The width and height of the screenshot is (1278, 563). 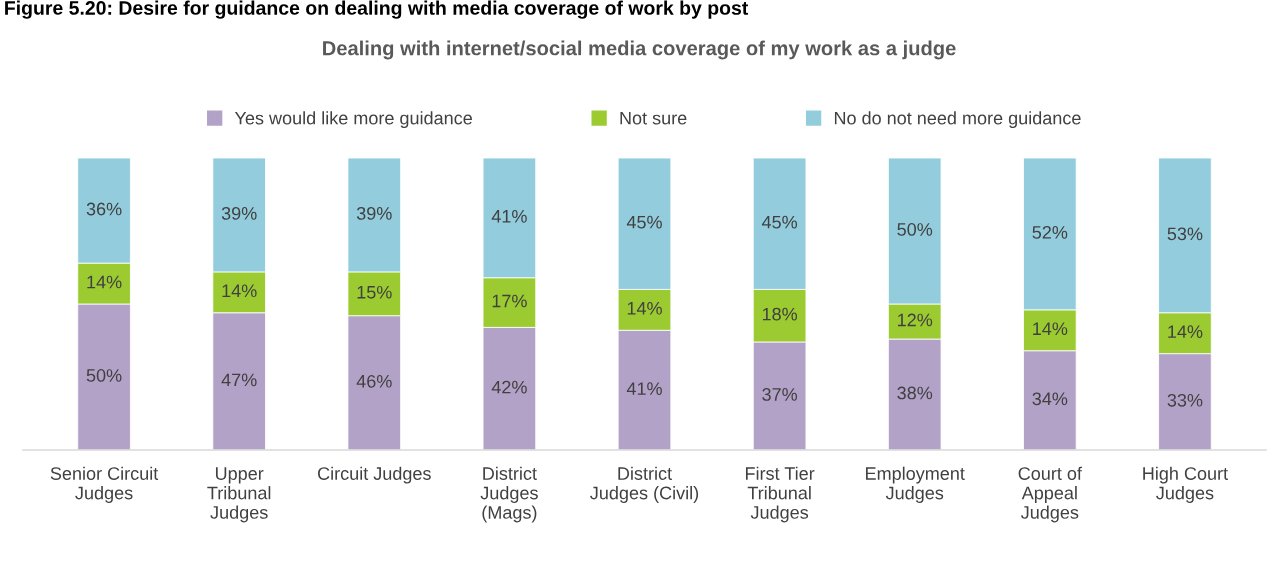 What do you see at coordinates (374, 381) in the screenshot?
I see `data-label: 46%` at bounding box center [374, 381].